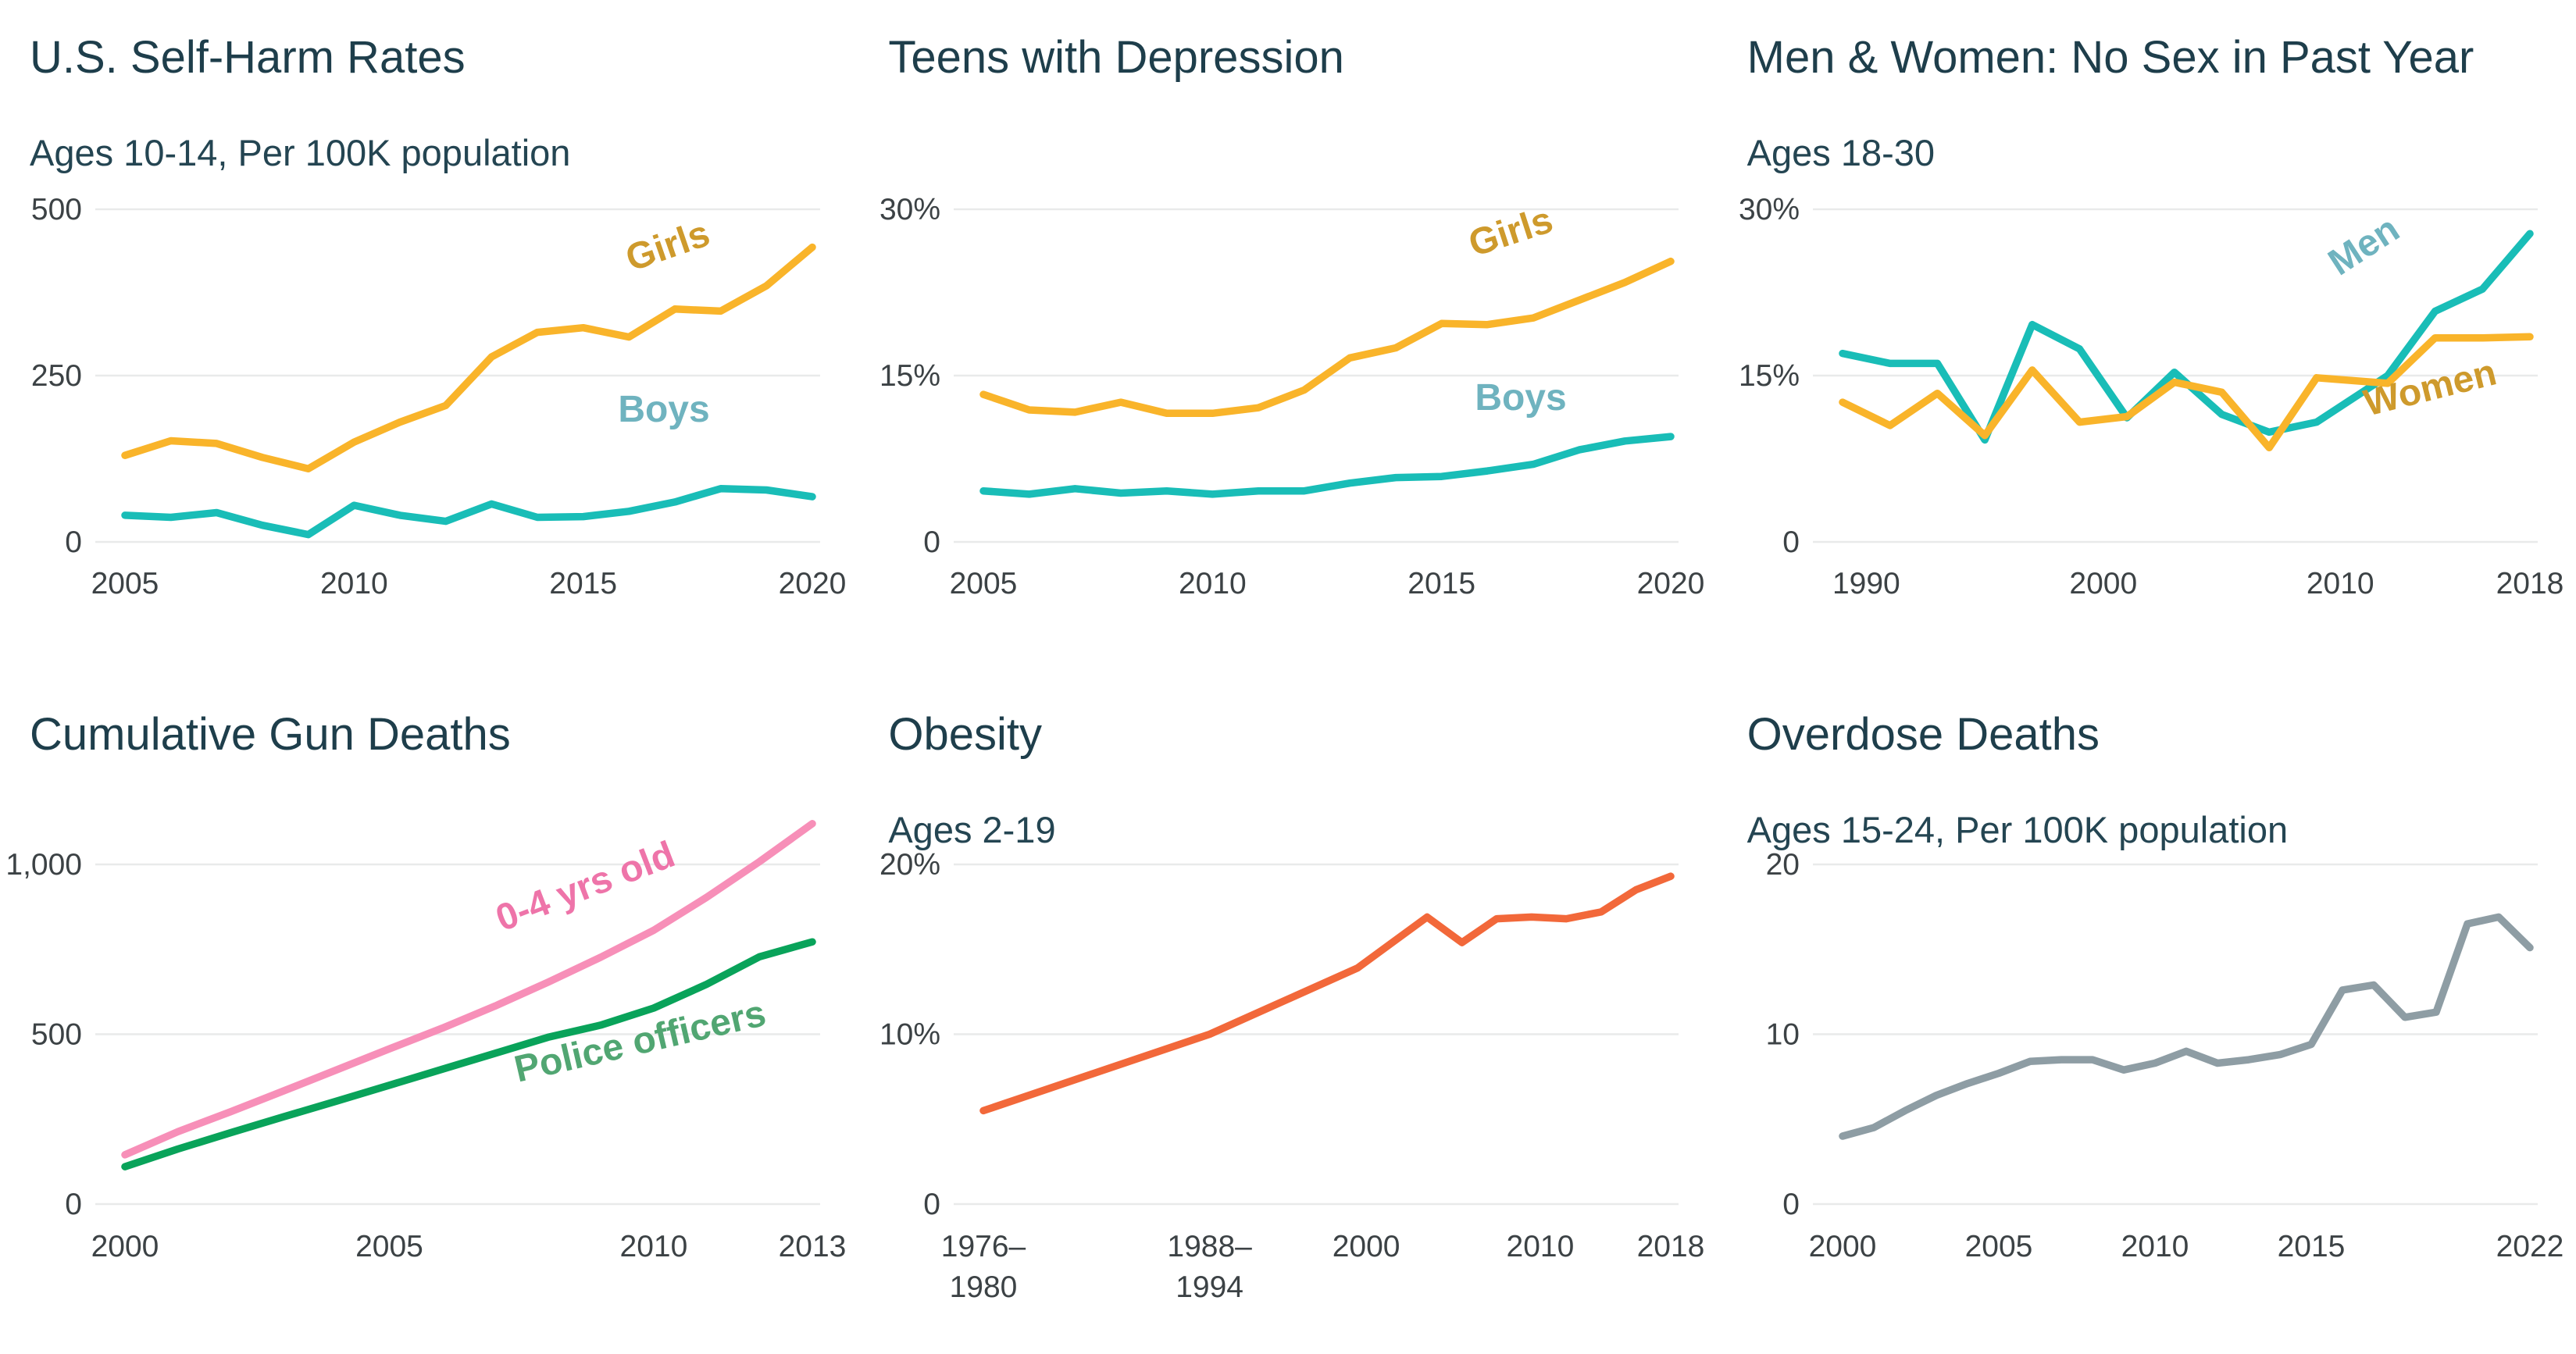 This screenshot has height=1354, width=2576. What do you see at coordinates (1210, 1267) in the screenshot?
I see `x-tick-label: 1988– 1994` at bounding box center [1210, 1267].